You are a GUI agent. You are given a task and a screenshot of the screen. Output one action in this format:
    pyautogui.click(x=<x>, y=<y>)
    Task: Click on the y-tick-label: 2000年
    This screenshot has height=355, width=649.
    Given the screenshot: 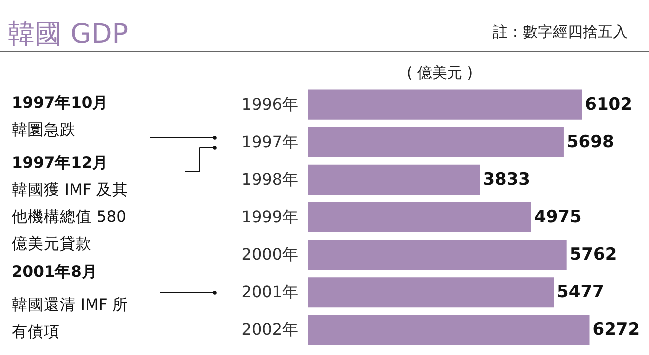 What is the action you would take?
    pyautogui.click(x=270, y=254)
    